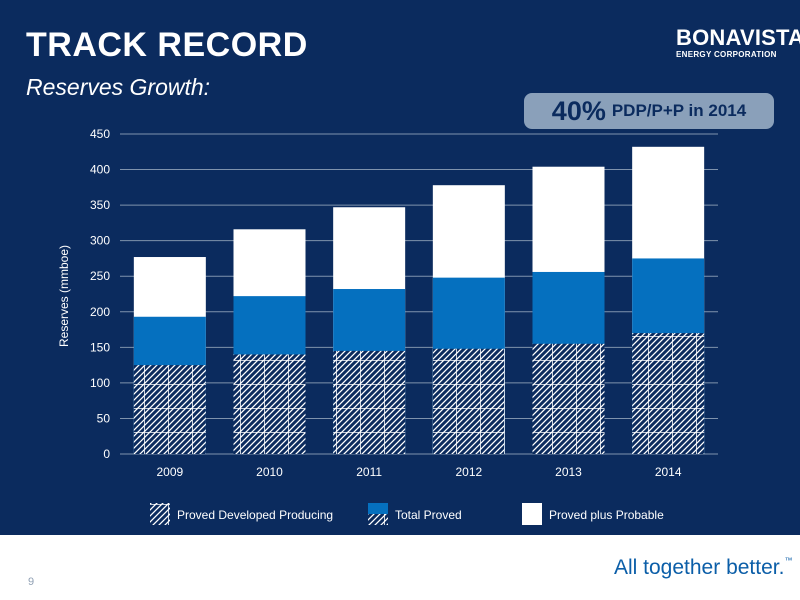  I want to click on callout-percent: 40%, so click(578, 110).